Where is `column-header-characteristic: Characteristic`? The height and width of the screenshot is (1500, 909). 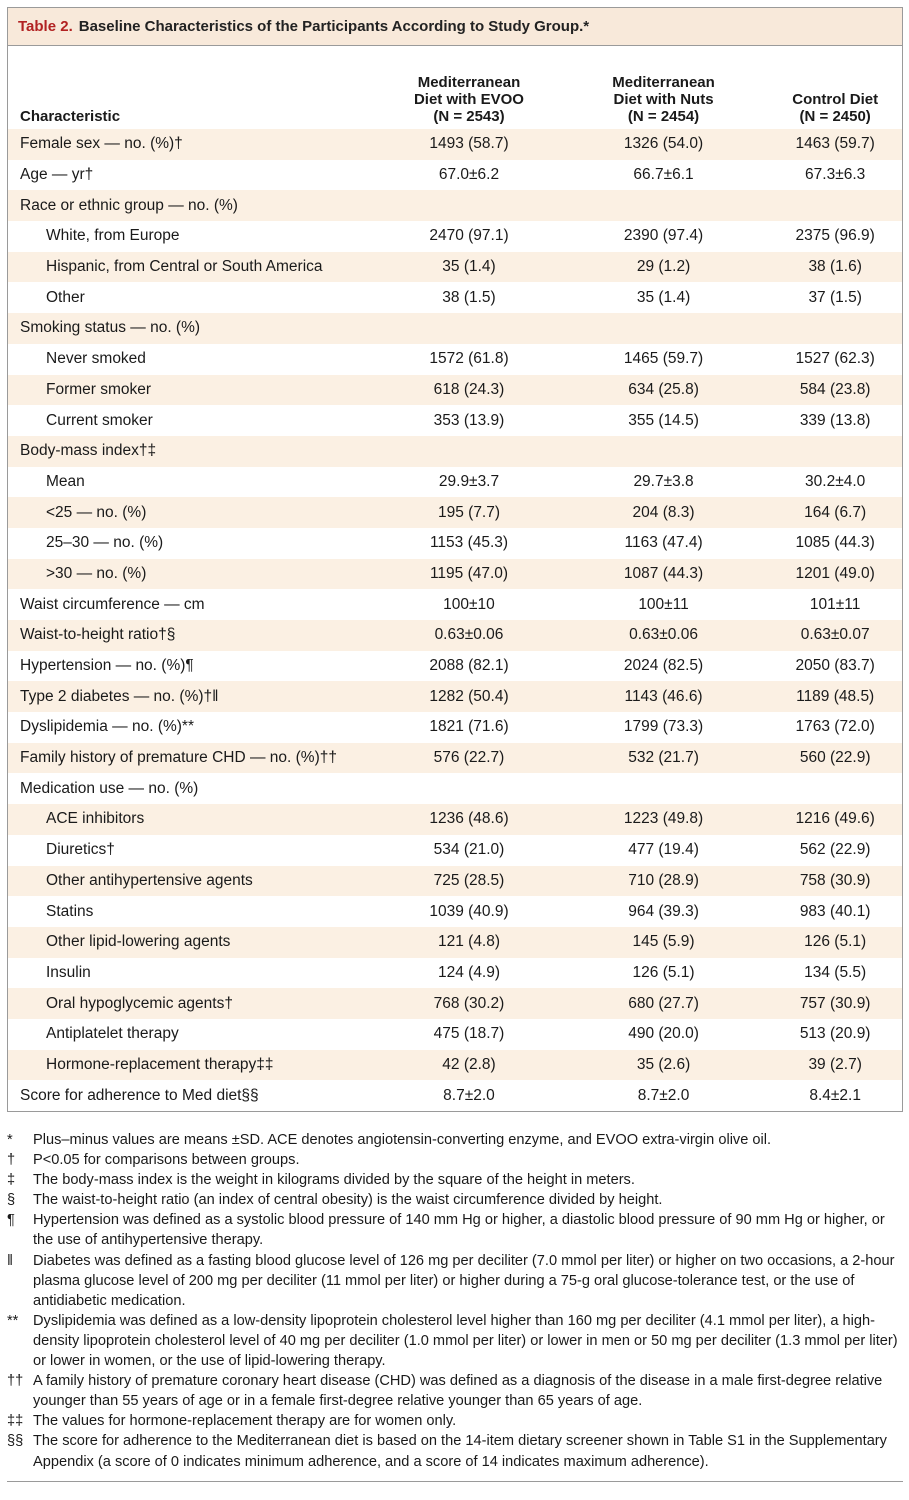 column-header-characteristic: Characteristic is located at coordinates (70, 116).